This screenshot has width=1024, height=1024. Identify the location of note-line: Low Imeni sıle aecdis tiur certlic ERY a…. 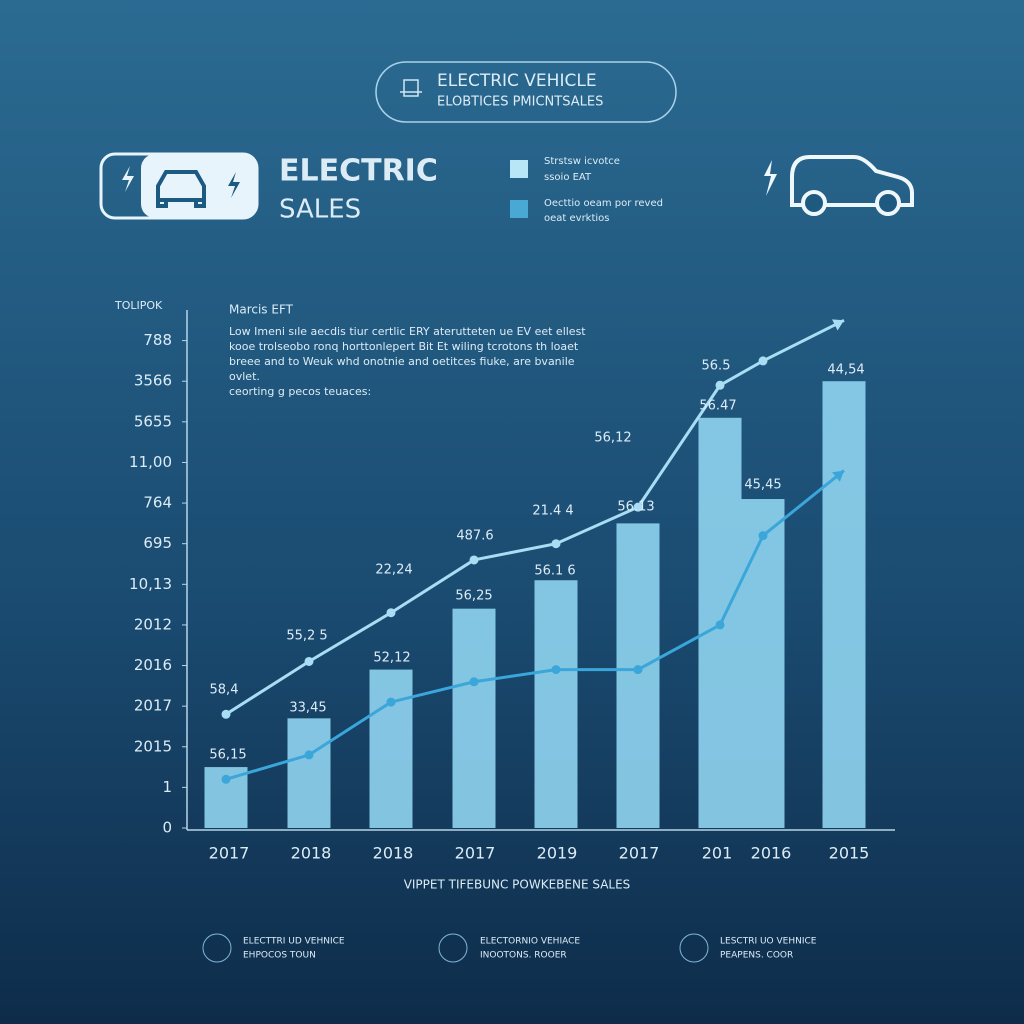
(407, 331).